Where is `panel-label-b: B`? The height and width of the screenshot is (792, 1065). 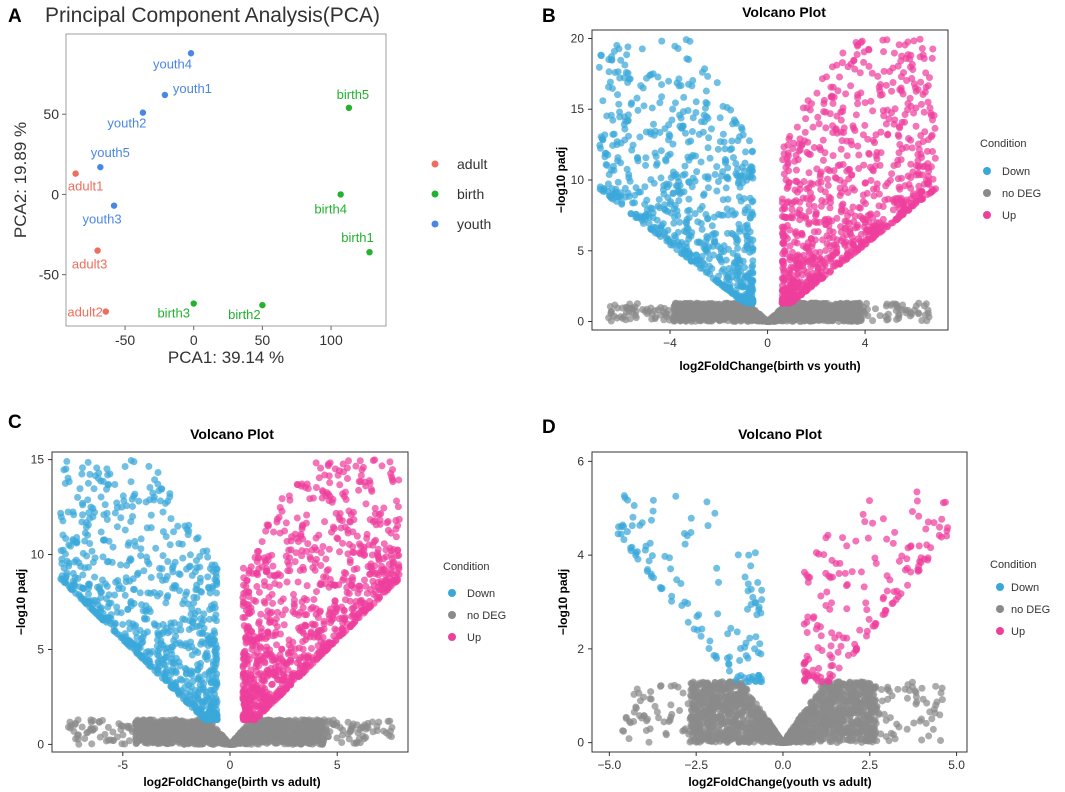 panel-label-b: B is located at coordinates (549, 16).